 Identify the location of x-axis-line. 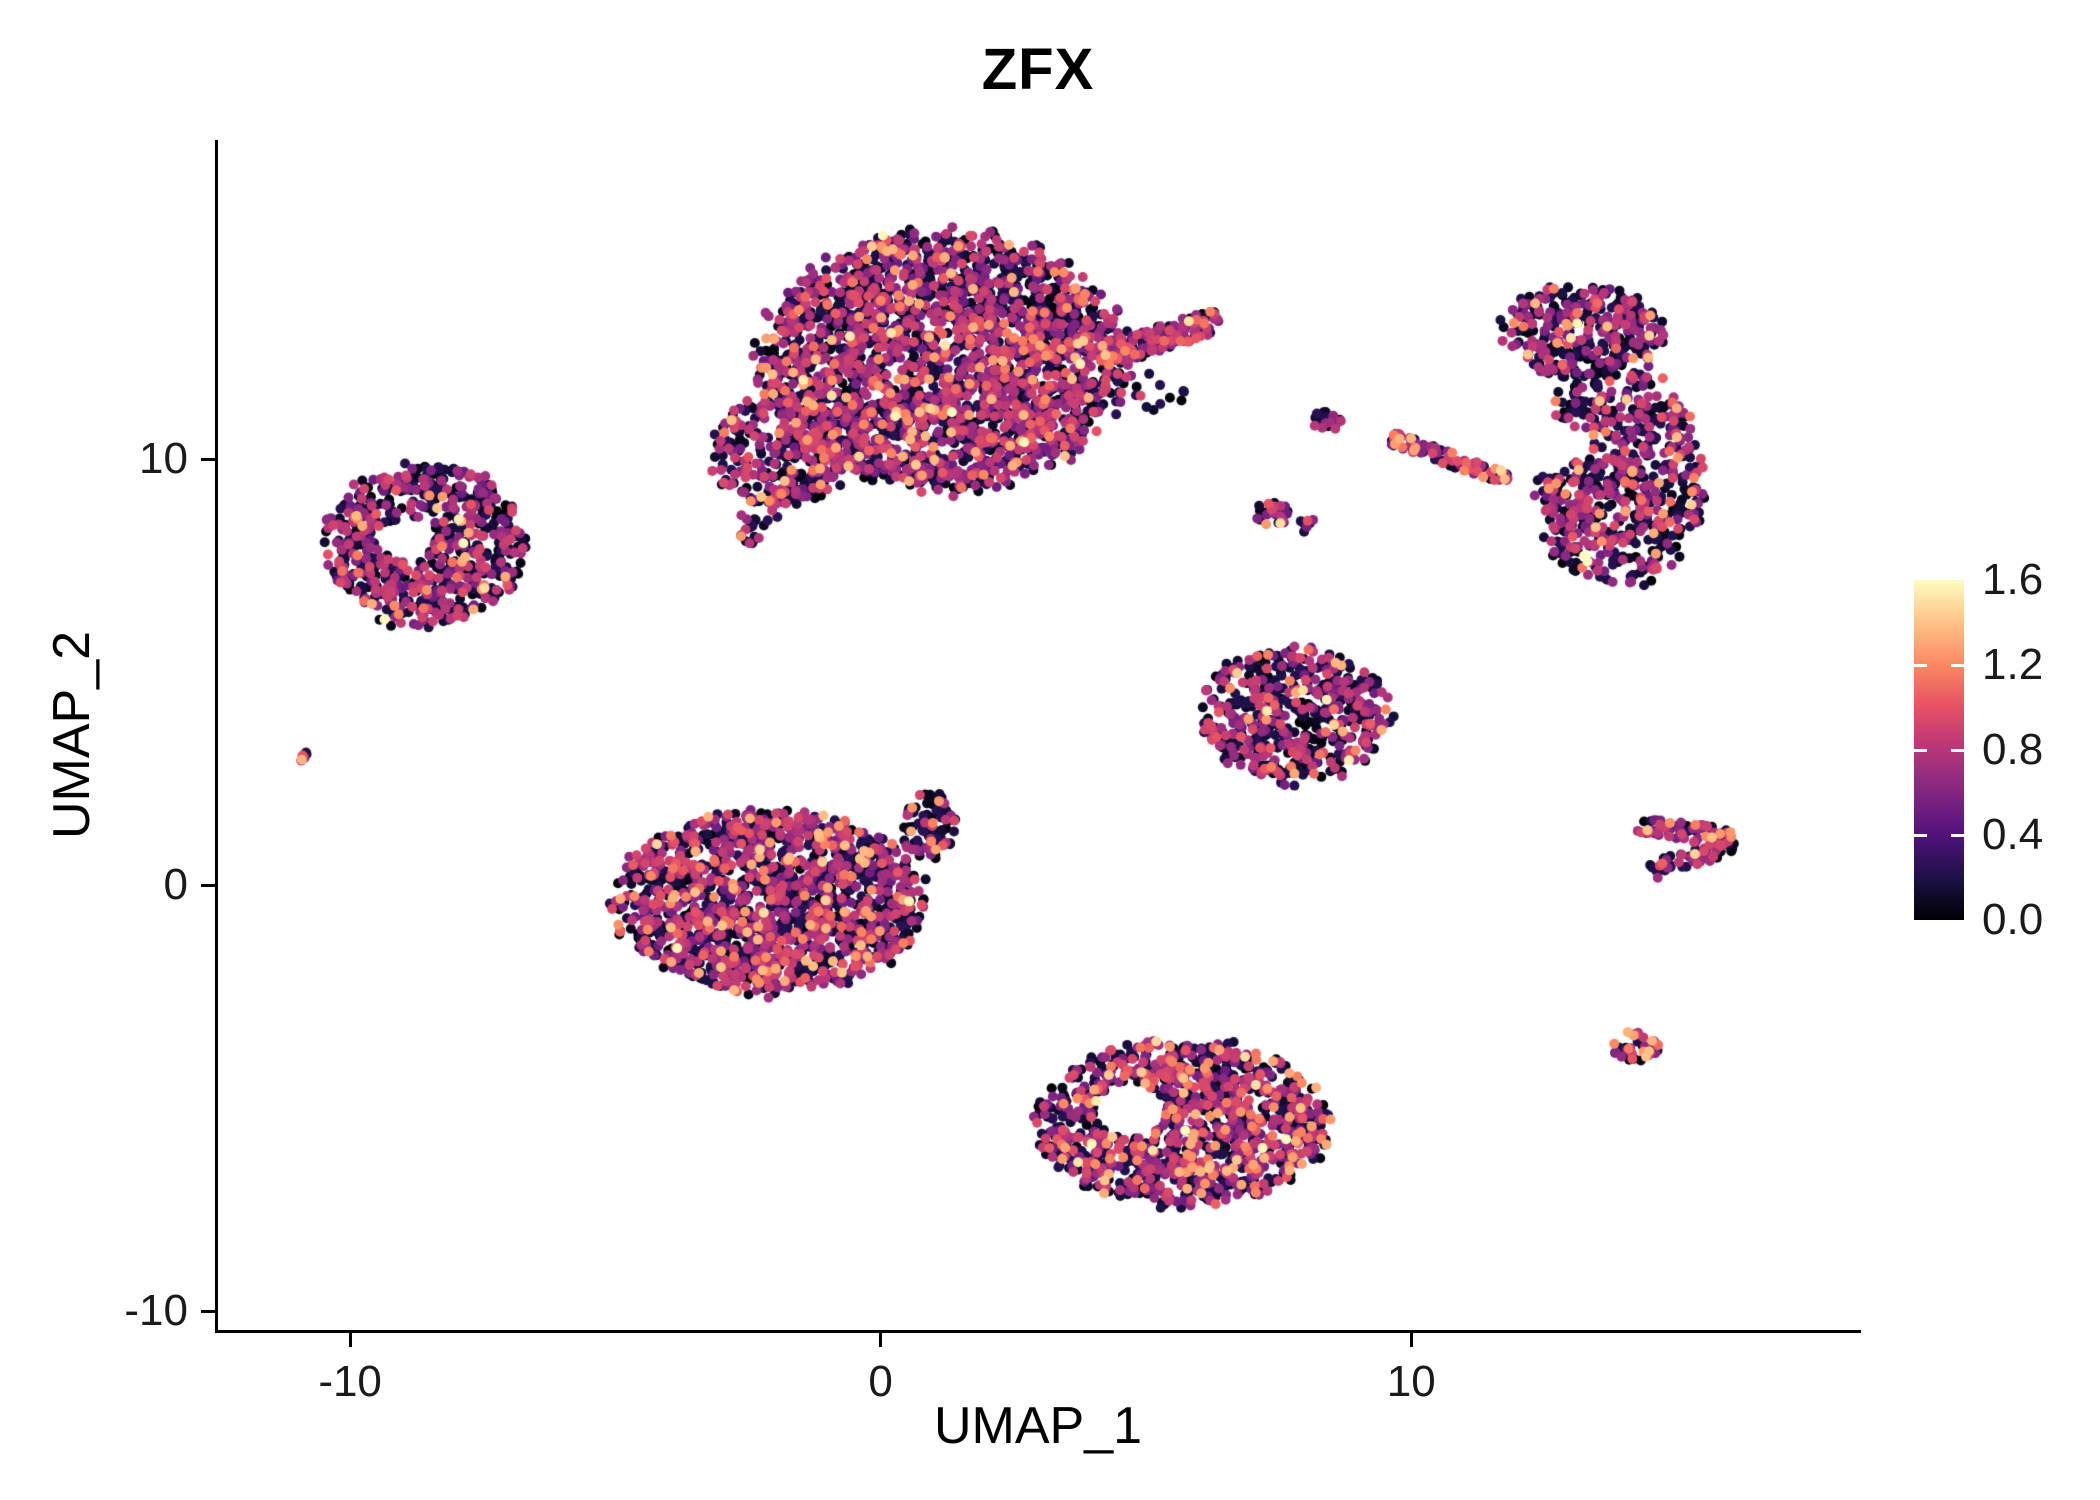
(1038, 1331).